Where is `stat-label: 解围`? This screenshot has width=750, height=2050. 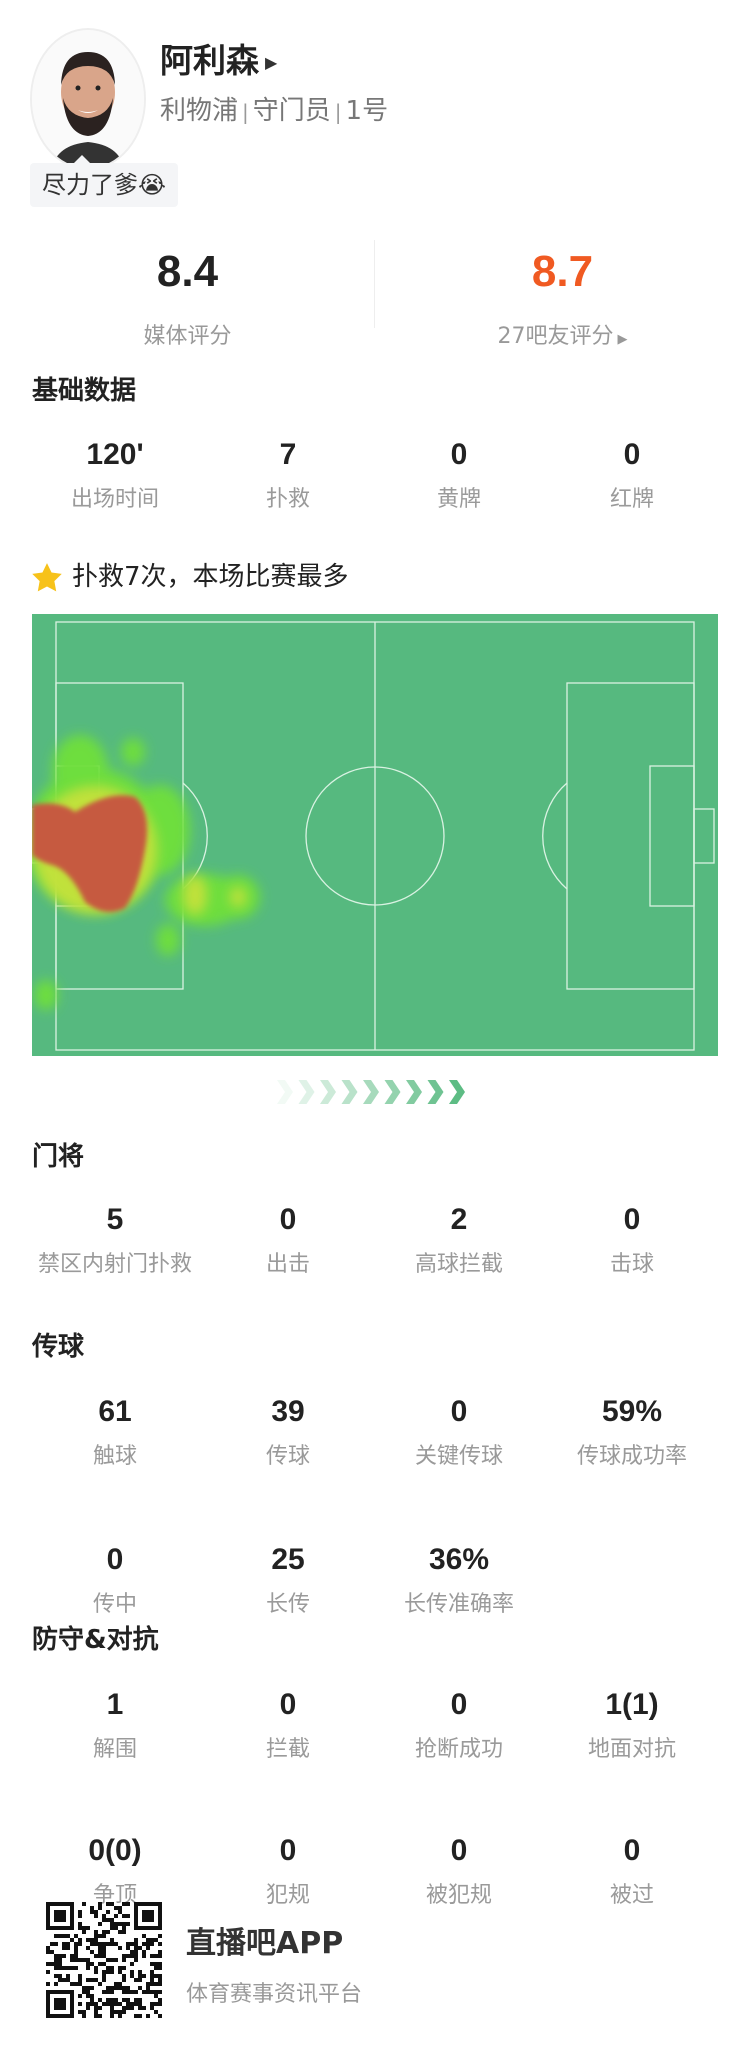 stat-label: 解围 is located at coordinates (114, 1749).